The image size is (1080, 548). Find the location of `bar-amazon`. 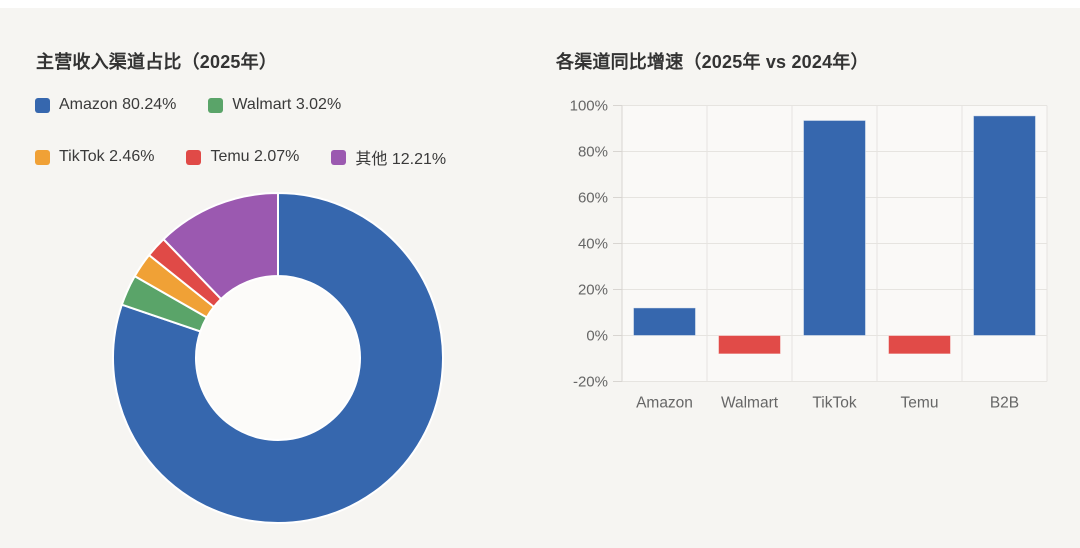

bar-amazon is located at coordinates (664, 321).